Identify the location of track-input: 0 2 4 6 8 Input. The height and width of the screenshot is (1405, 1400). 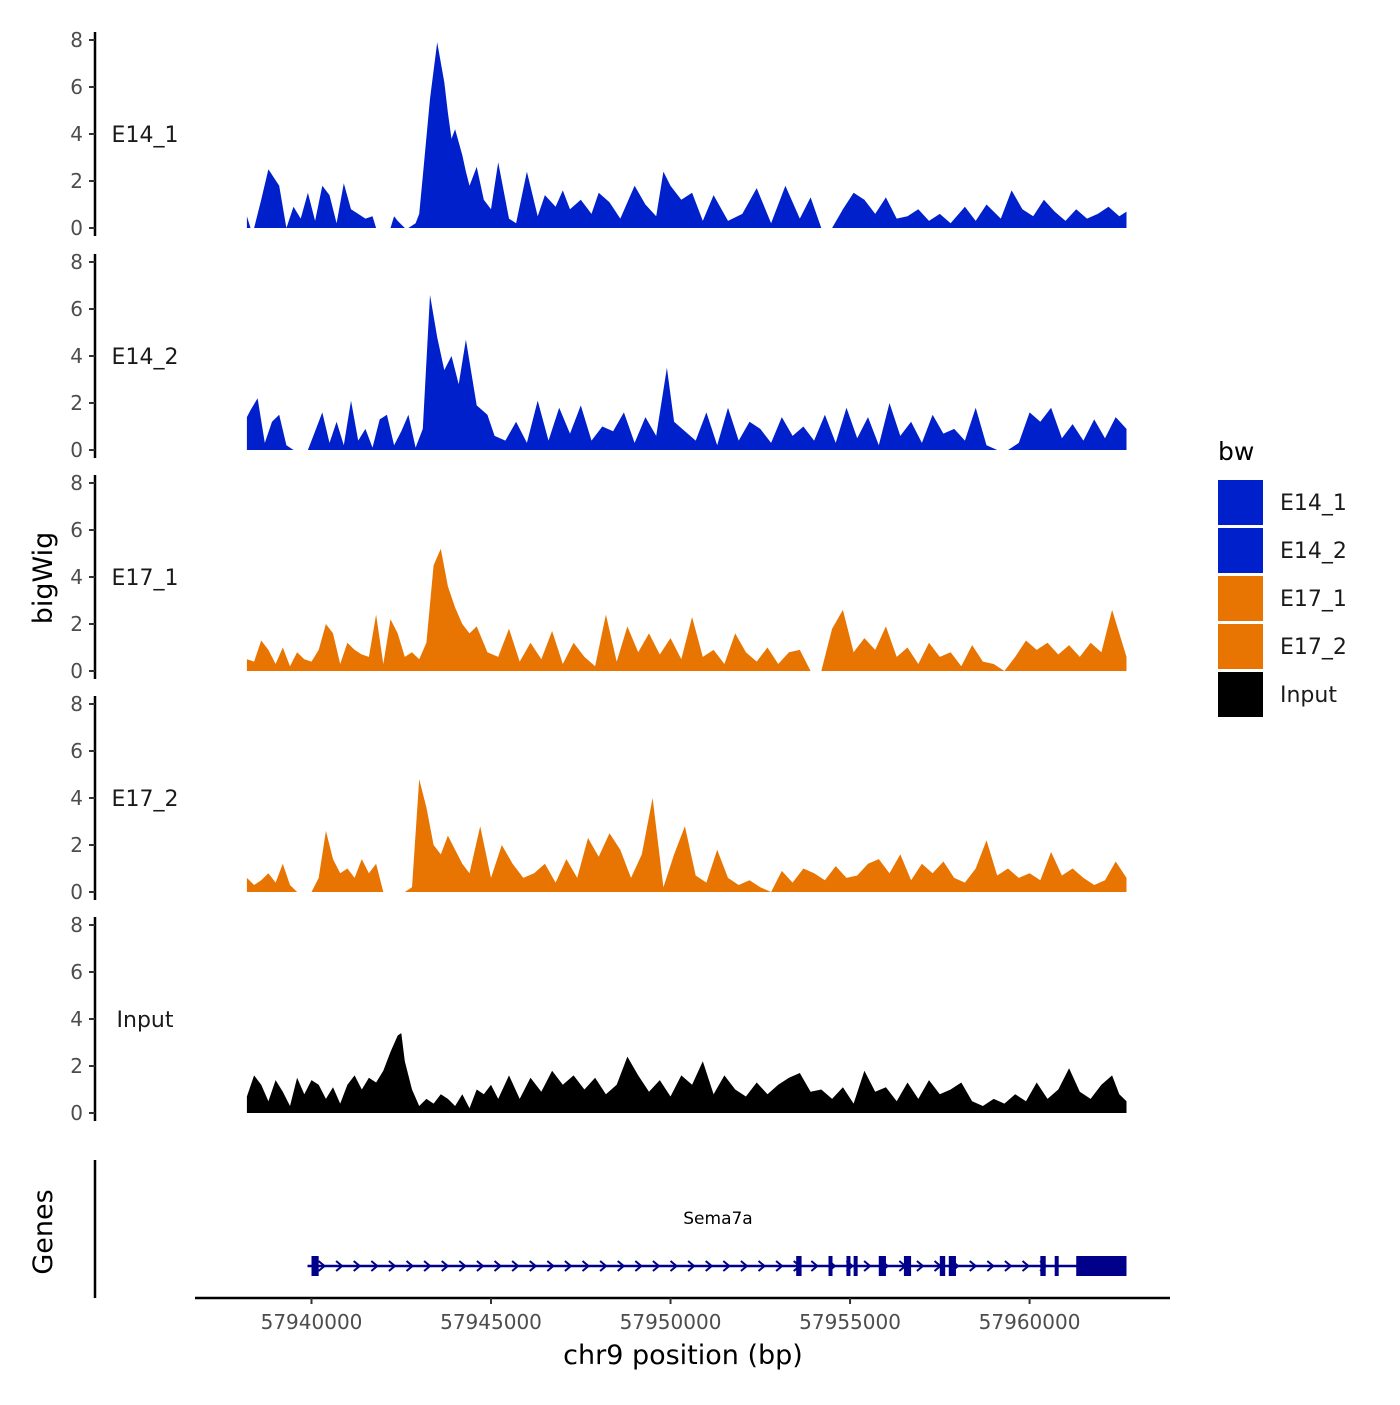
(598, 1019).